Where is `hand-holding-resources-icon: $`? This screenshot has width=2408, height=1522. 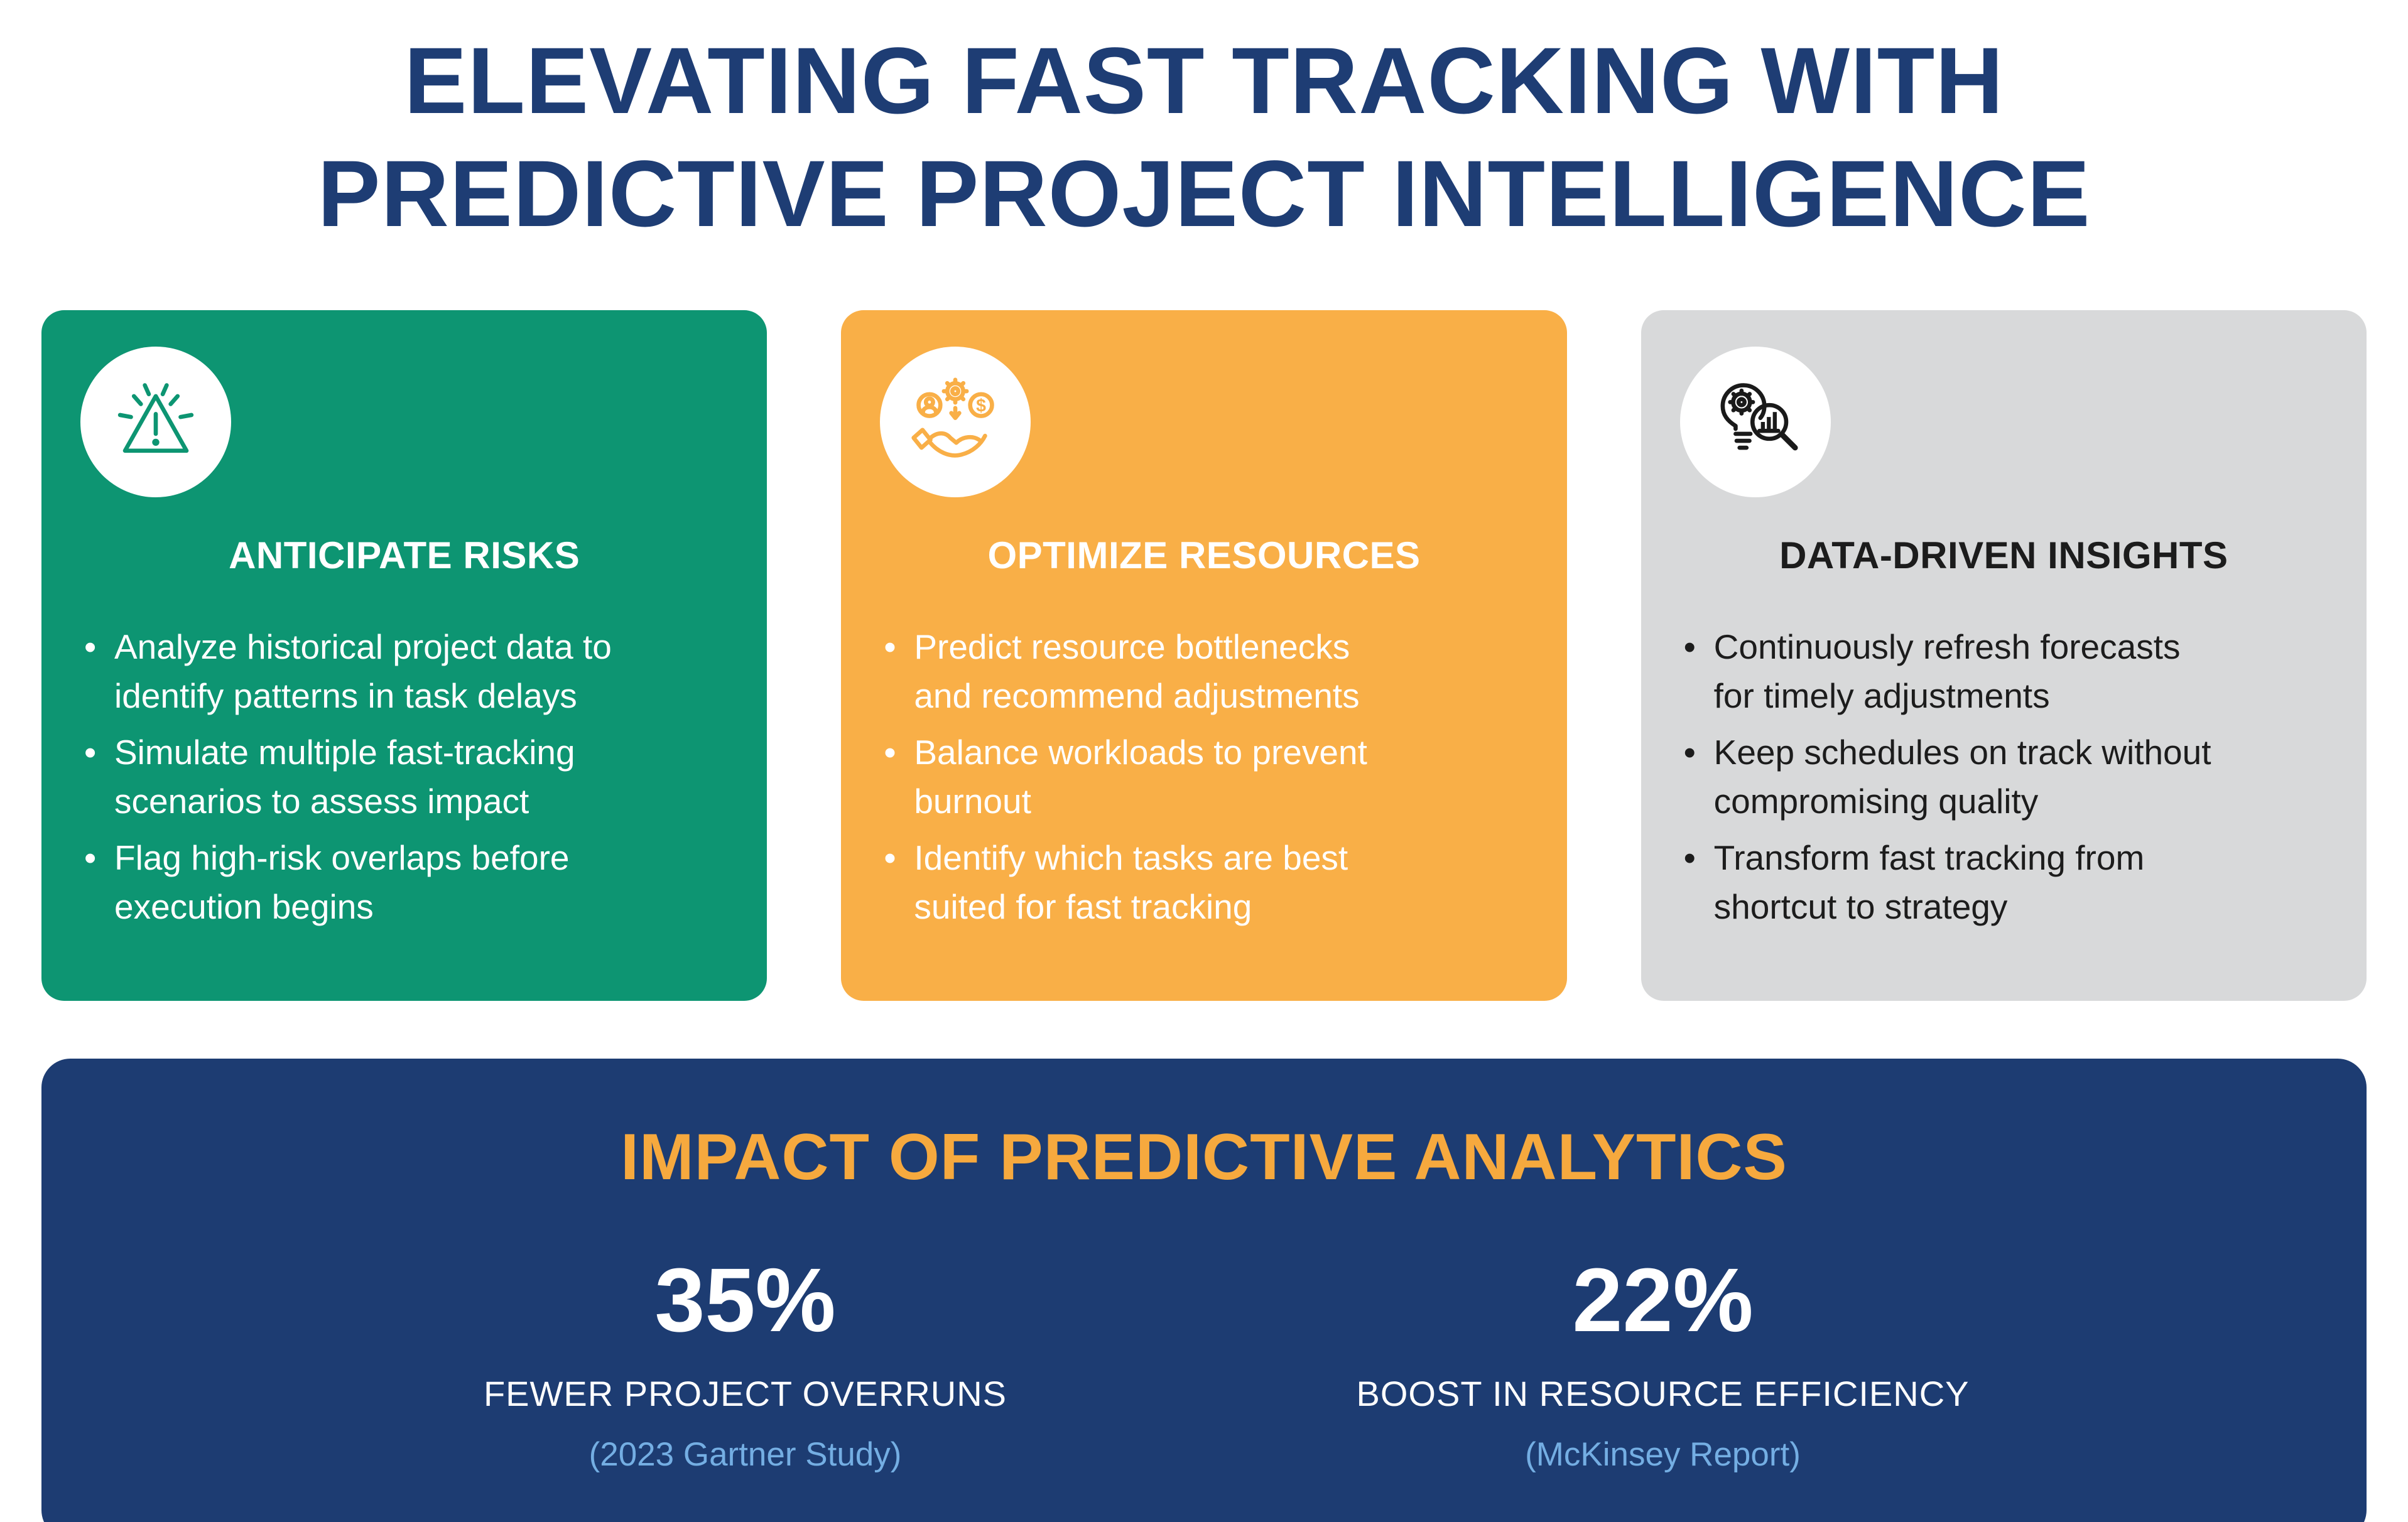 hand-holding-resources-icon: $ is located at coordinates (953, 418).